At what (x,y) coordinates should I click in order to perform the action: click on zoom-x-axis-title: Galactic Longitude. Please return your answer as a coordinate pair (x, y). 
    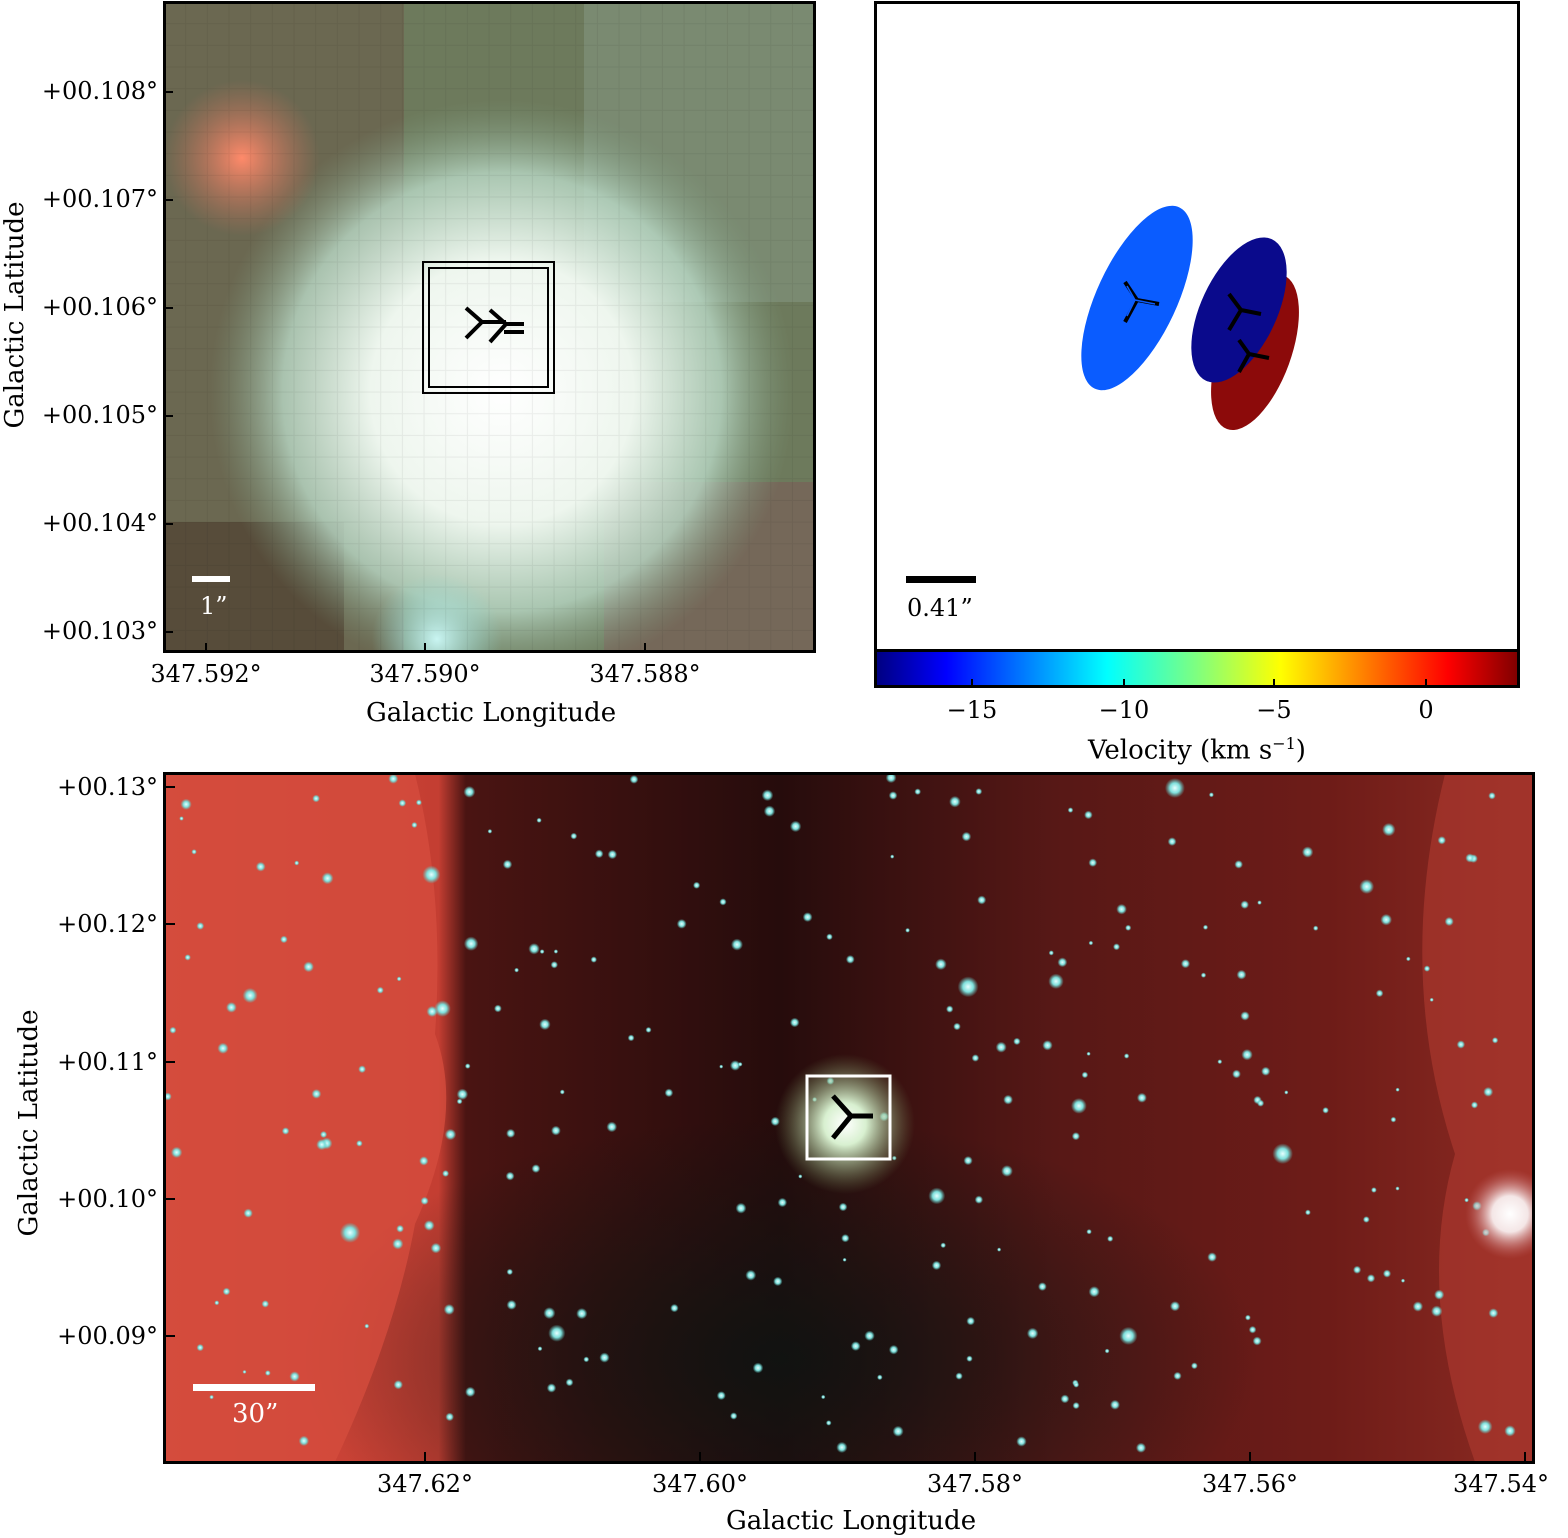
    Looking at the image, I should click on (491, 713).